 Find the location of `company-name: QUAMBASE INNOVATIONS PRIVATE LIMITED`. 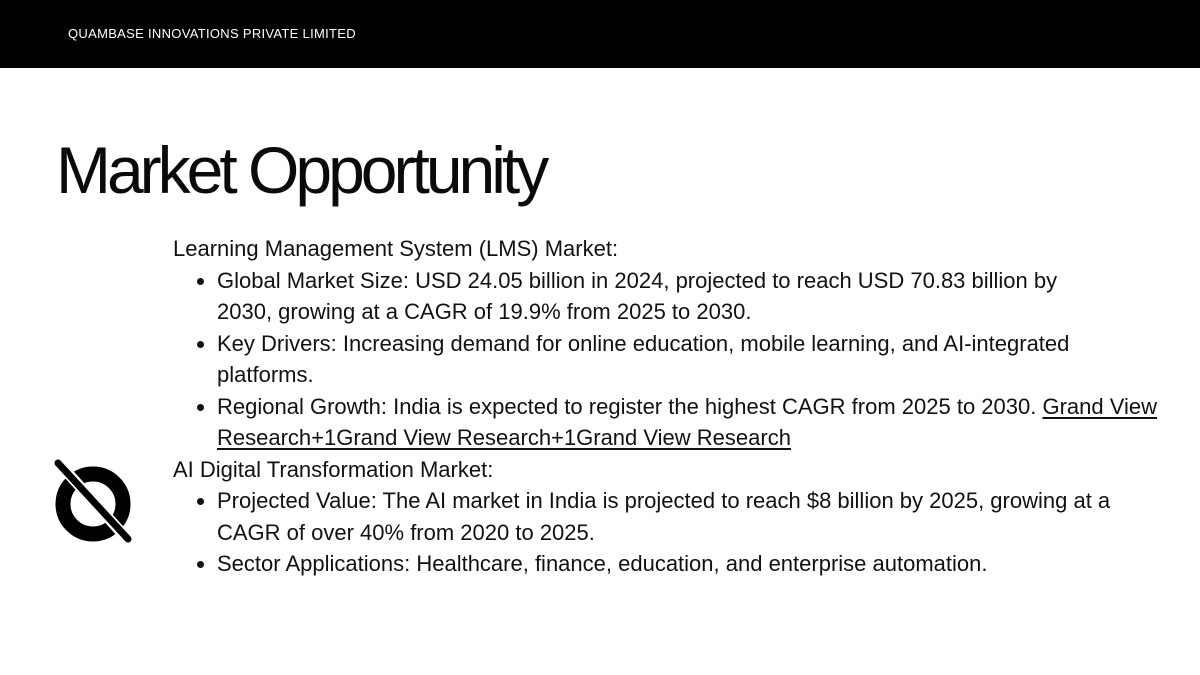

company-name: QUAMBASE INNOVATIONS PRIVATE LIMITED is located at coordinates (212, 33).